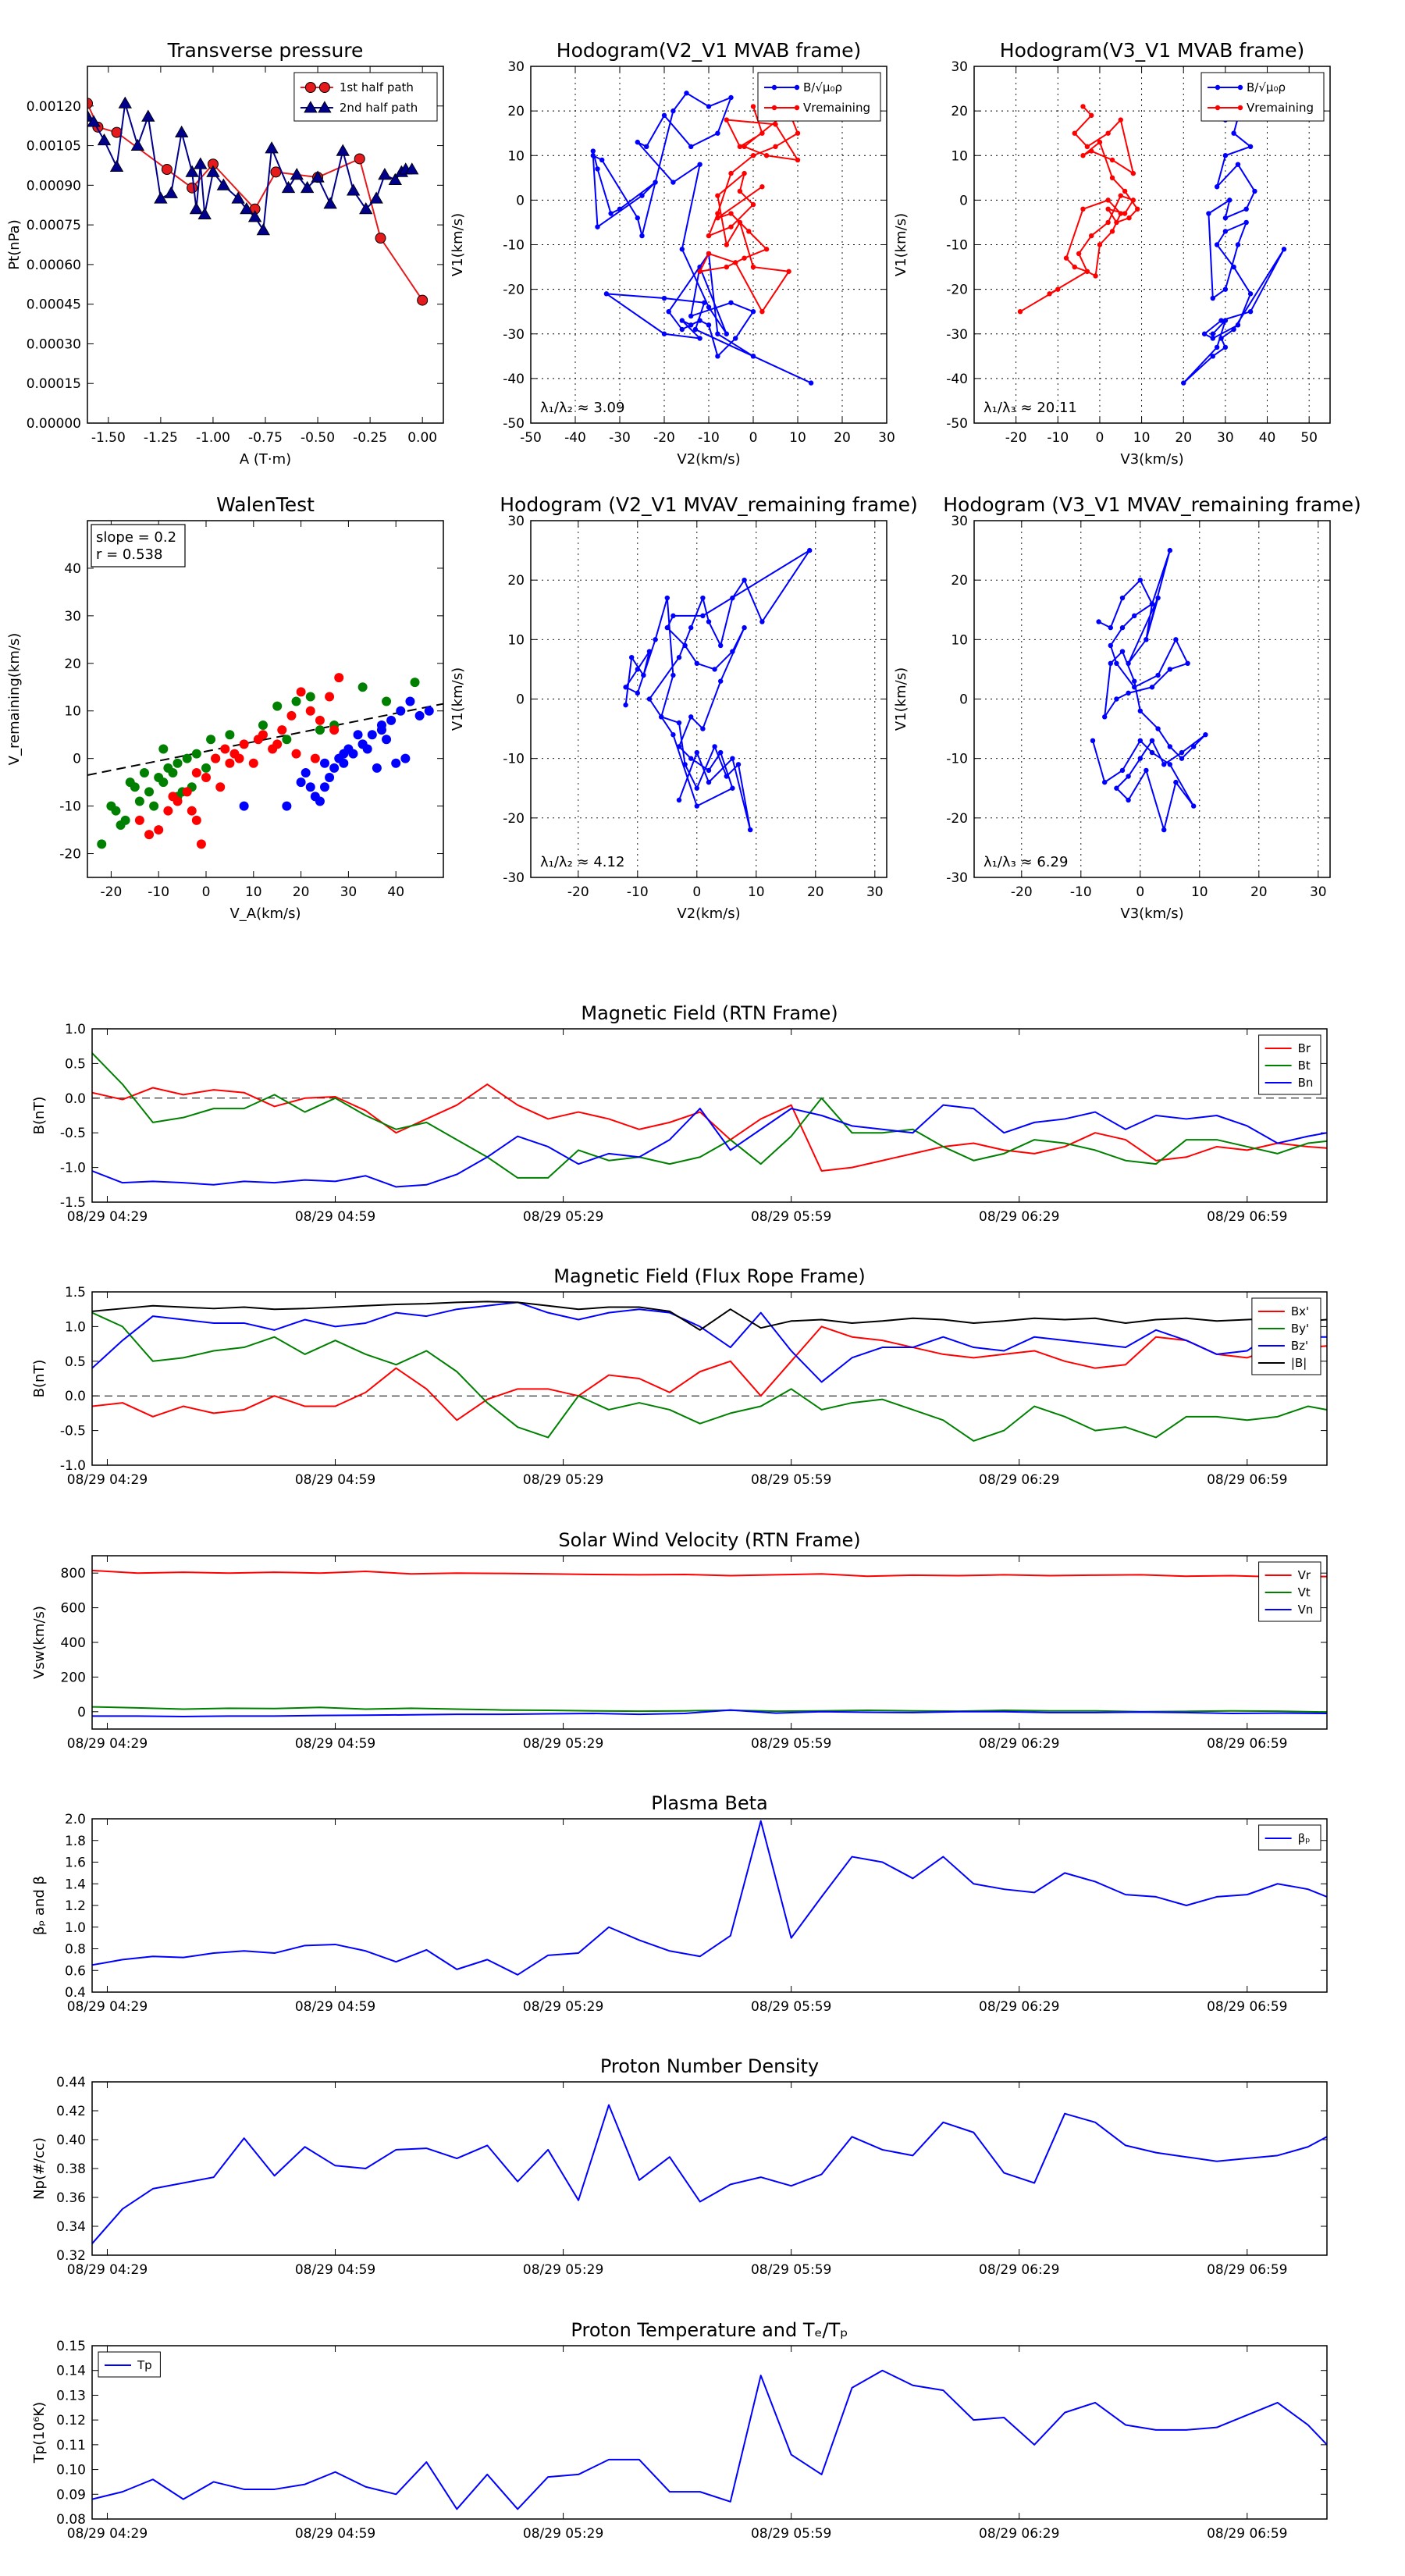 This screenshot has width=1405, height=2576. I want to click on y-tick-label: -50, so click(514, 424).